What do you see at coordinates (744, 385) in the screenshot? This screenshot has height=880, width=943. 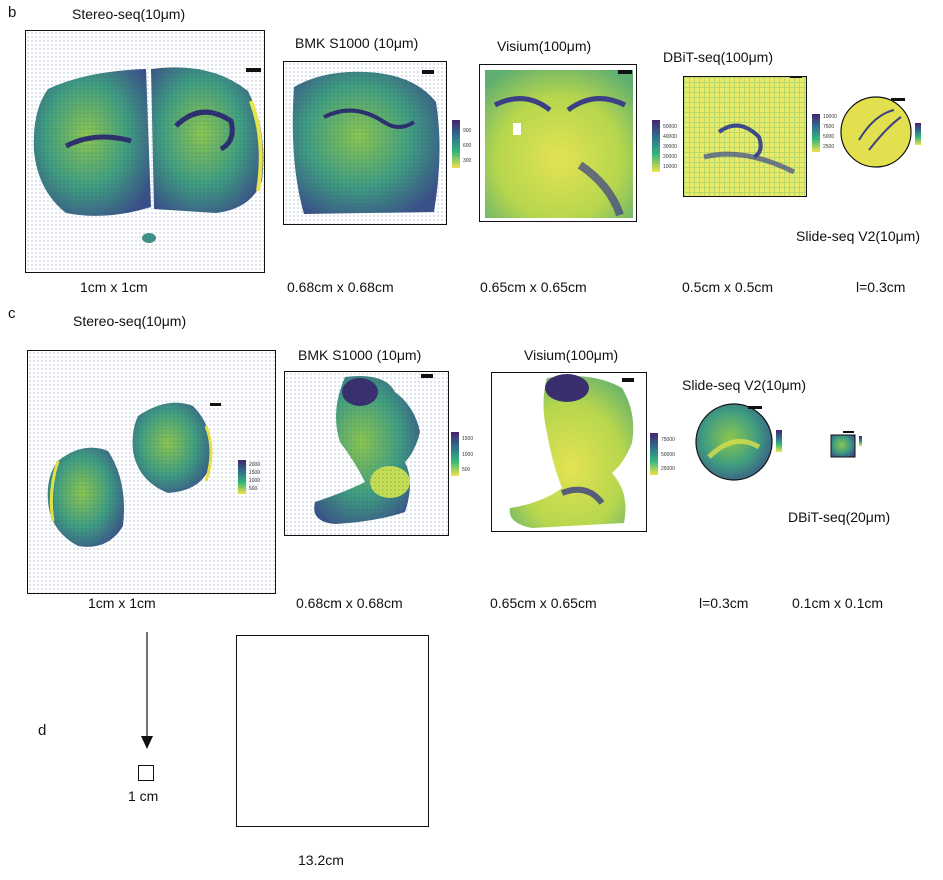 I see `c-slideseq-title: Slide-seq V2(10μm)` at bounding box center [744, 385].